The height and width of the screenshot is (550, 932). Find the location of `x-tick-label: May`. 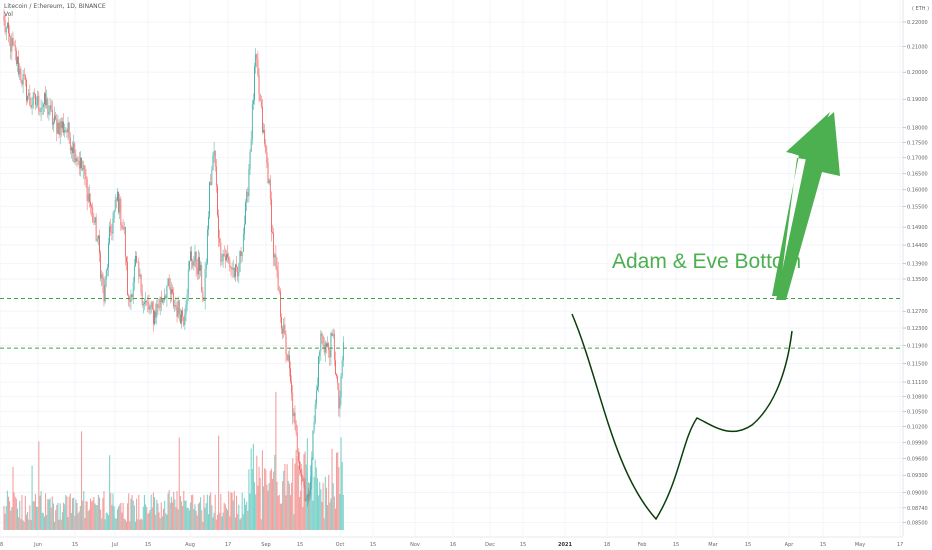

x-tick-label: May is located at coordinates (860, 545).